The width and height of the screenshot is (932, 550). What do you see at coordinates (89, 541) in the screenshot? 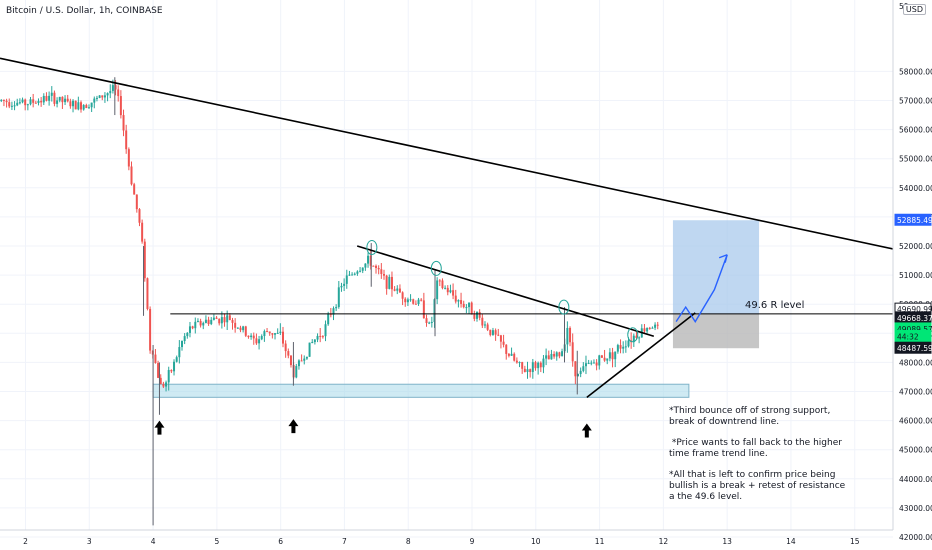
I see `time-tick-label: 3` at bounding box center [89, 541].